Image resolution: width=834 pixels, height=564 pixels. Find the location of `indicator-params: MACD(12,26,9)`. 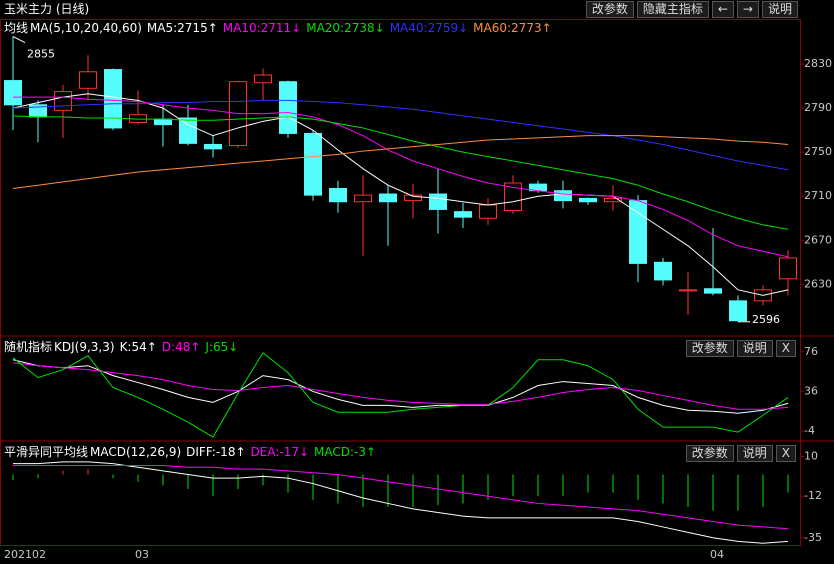

indicator-params: MACD(12,26,9) is located at coordinates (136, 452).